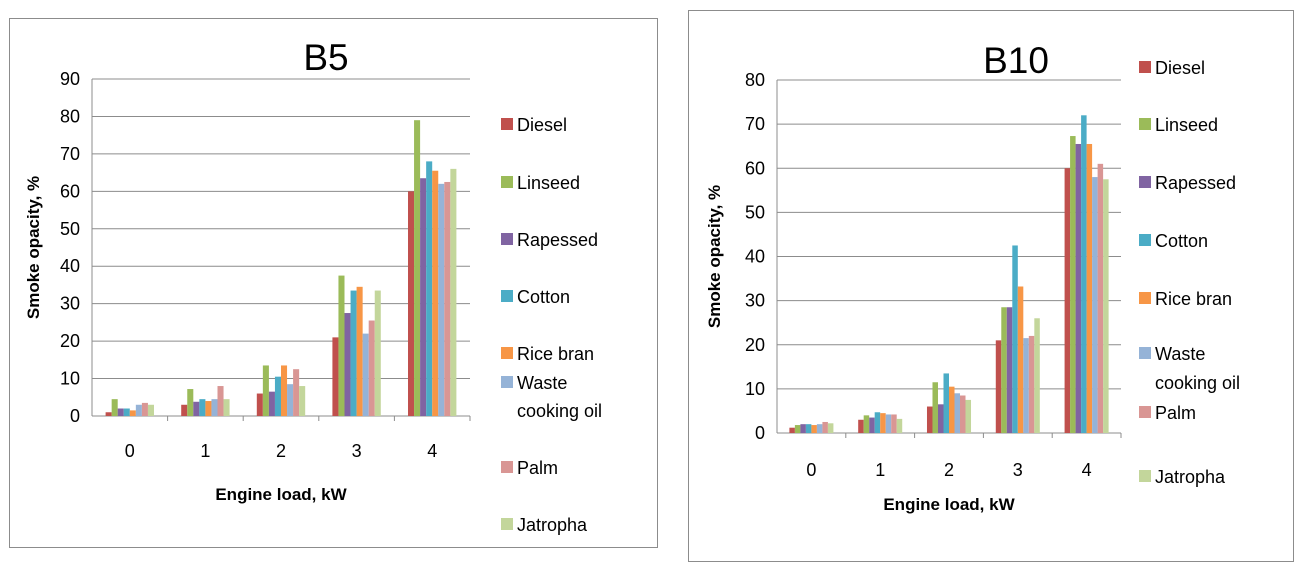 The width and height of the screenshot is (1301, 567). Describe the element at coordinates (755, 124) in the screenshot. I see `y-tick-label: 70` at that location.